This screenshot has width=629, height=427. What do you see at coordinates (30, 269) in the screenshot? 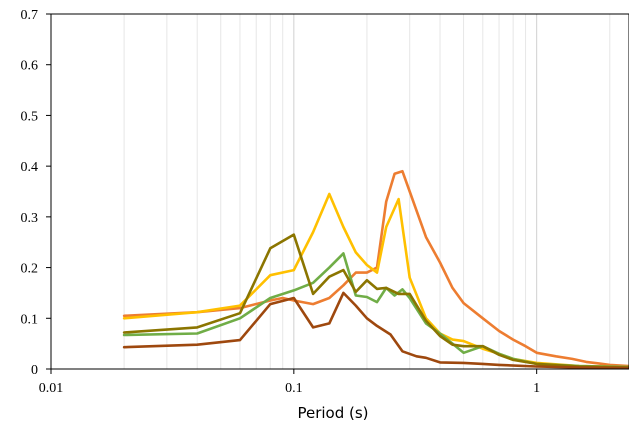
I see `y-tick-label: 0.2` at bounding box center [30, 269].